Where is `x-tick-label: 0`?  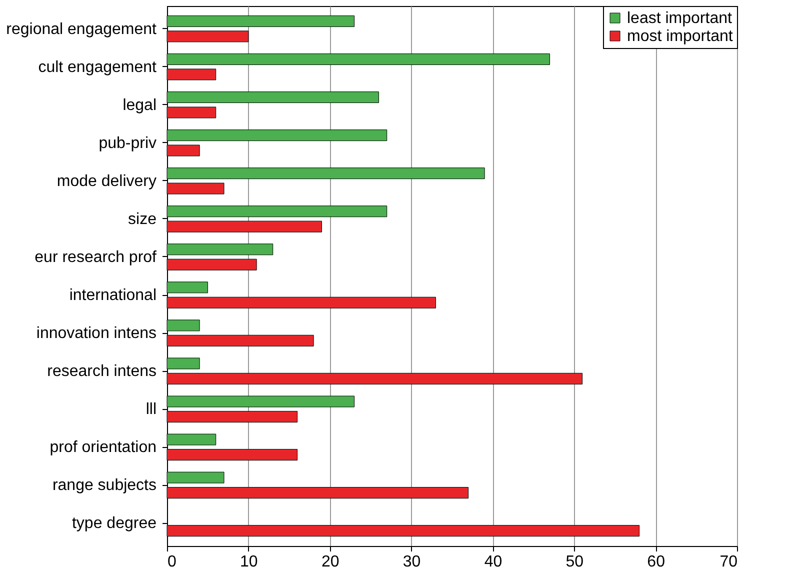 x-tick-label: 0 is located at coordinates (172, 562).